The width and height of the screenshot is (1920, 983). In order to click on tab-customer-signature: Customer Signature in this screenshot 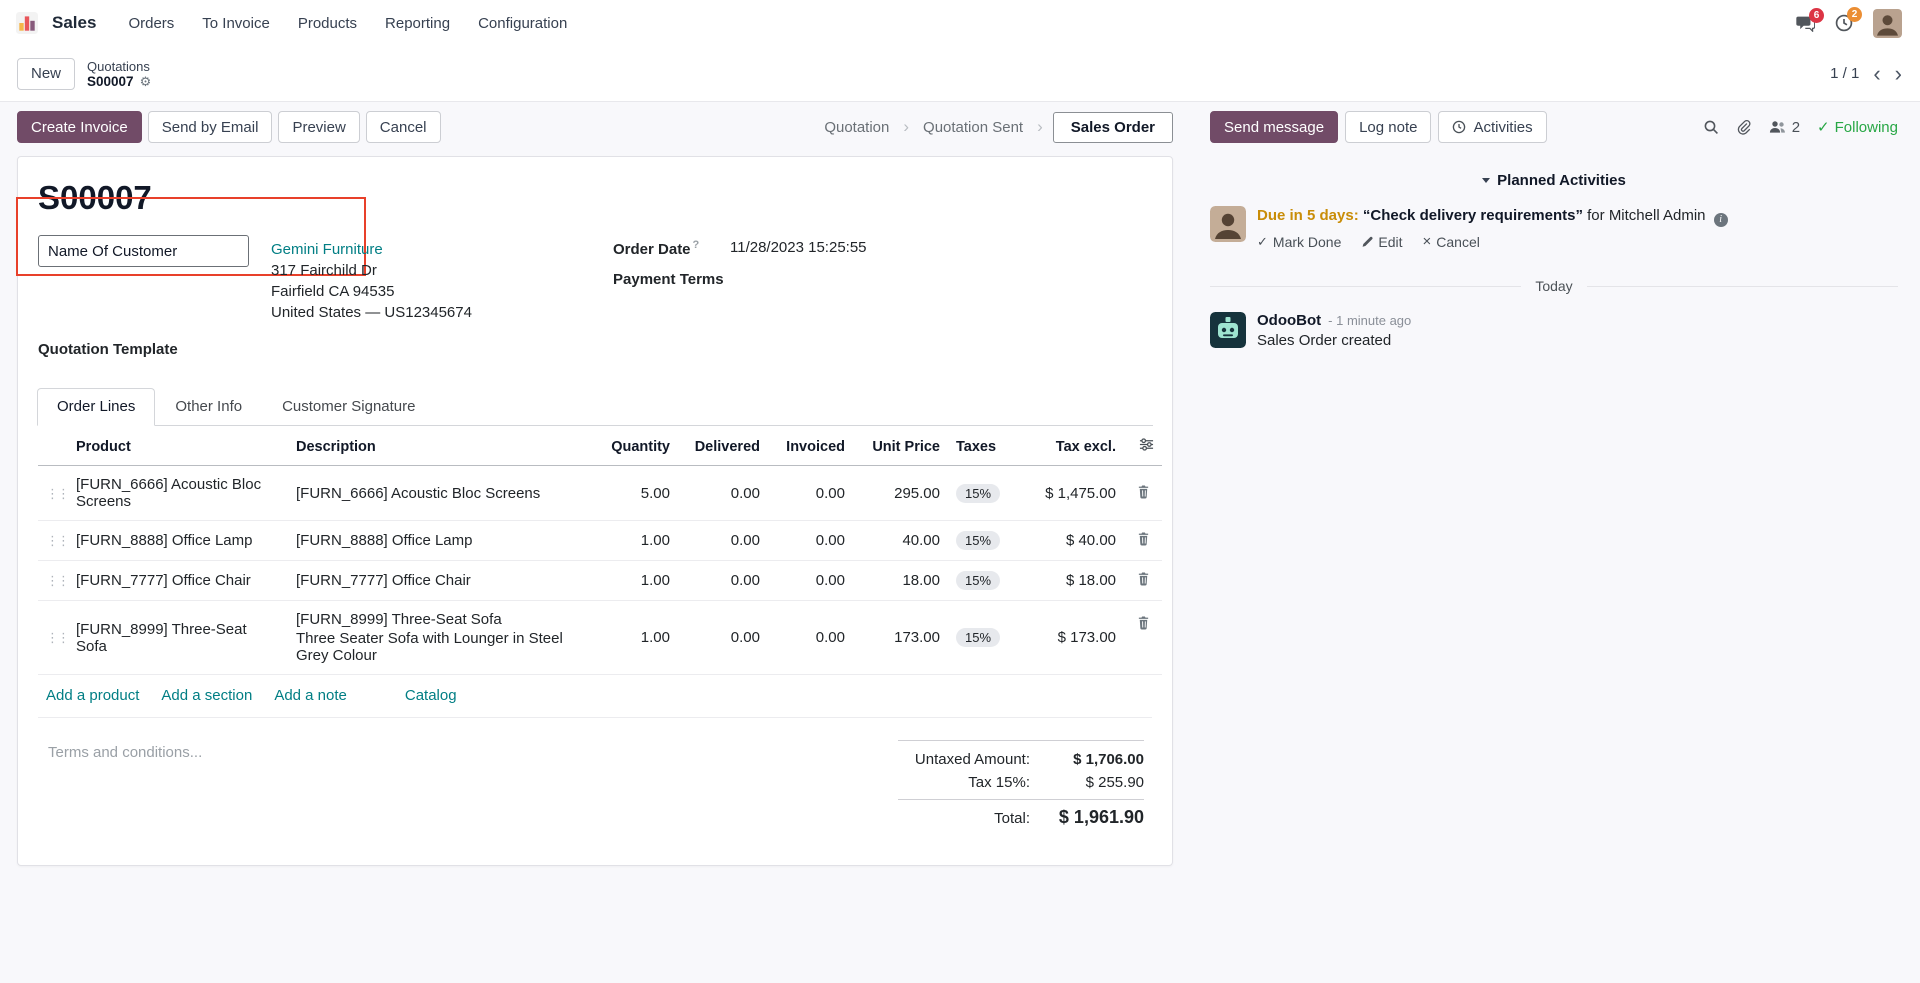, I will do `click(349, 406)`.